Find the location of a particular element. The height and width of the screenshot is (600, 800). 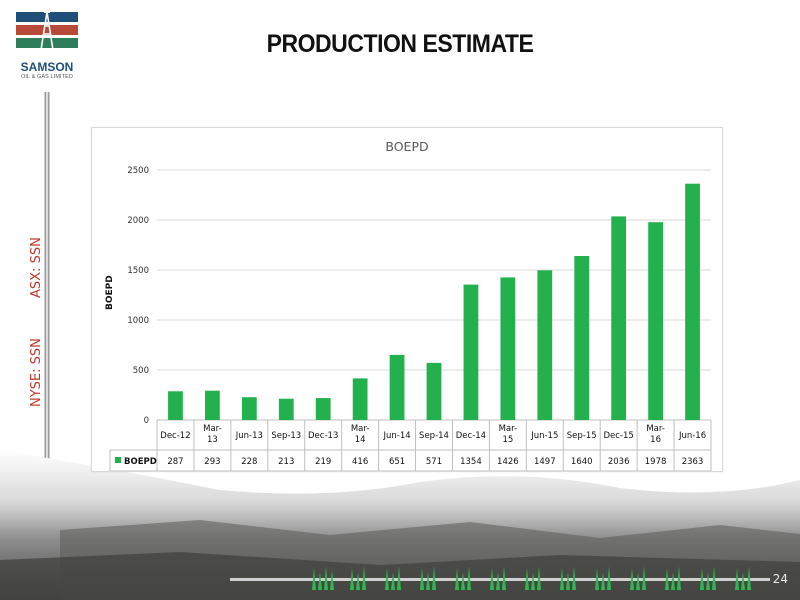

data-table-value: 1978 is located at coordinates (656, 462).